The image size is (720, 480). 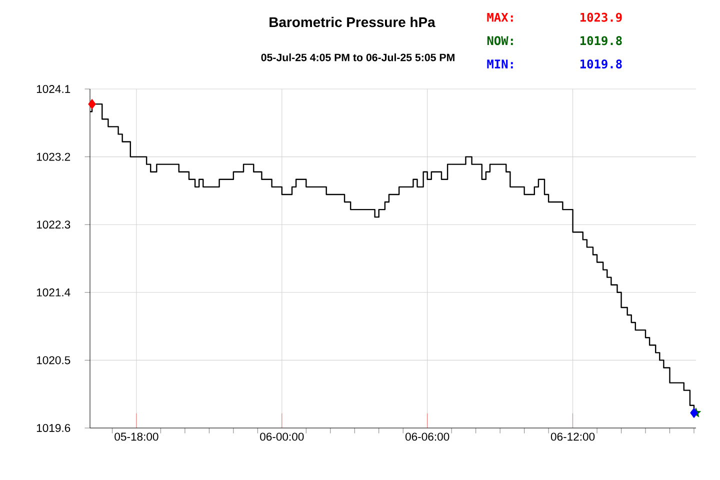 I want to click on text: NOW:, so click(x=500, y=41).